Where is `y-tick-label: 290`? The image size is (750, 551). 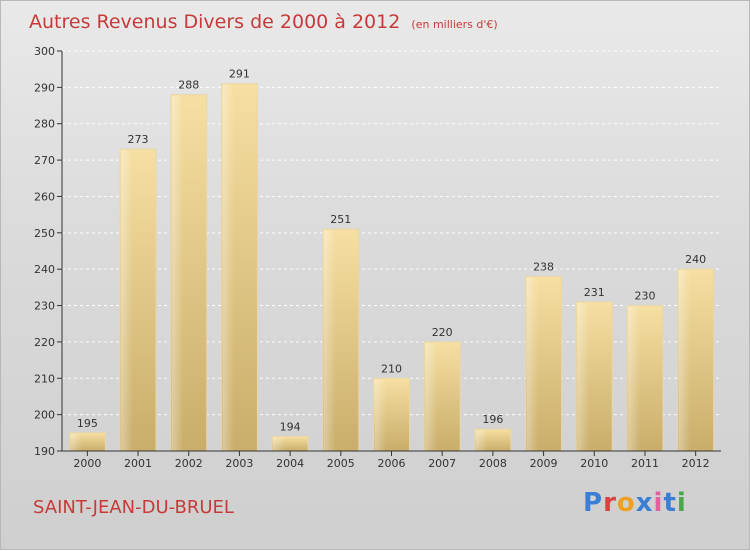 y-tick-label: 290 is located at coordinates (44, 87).